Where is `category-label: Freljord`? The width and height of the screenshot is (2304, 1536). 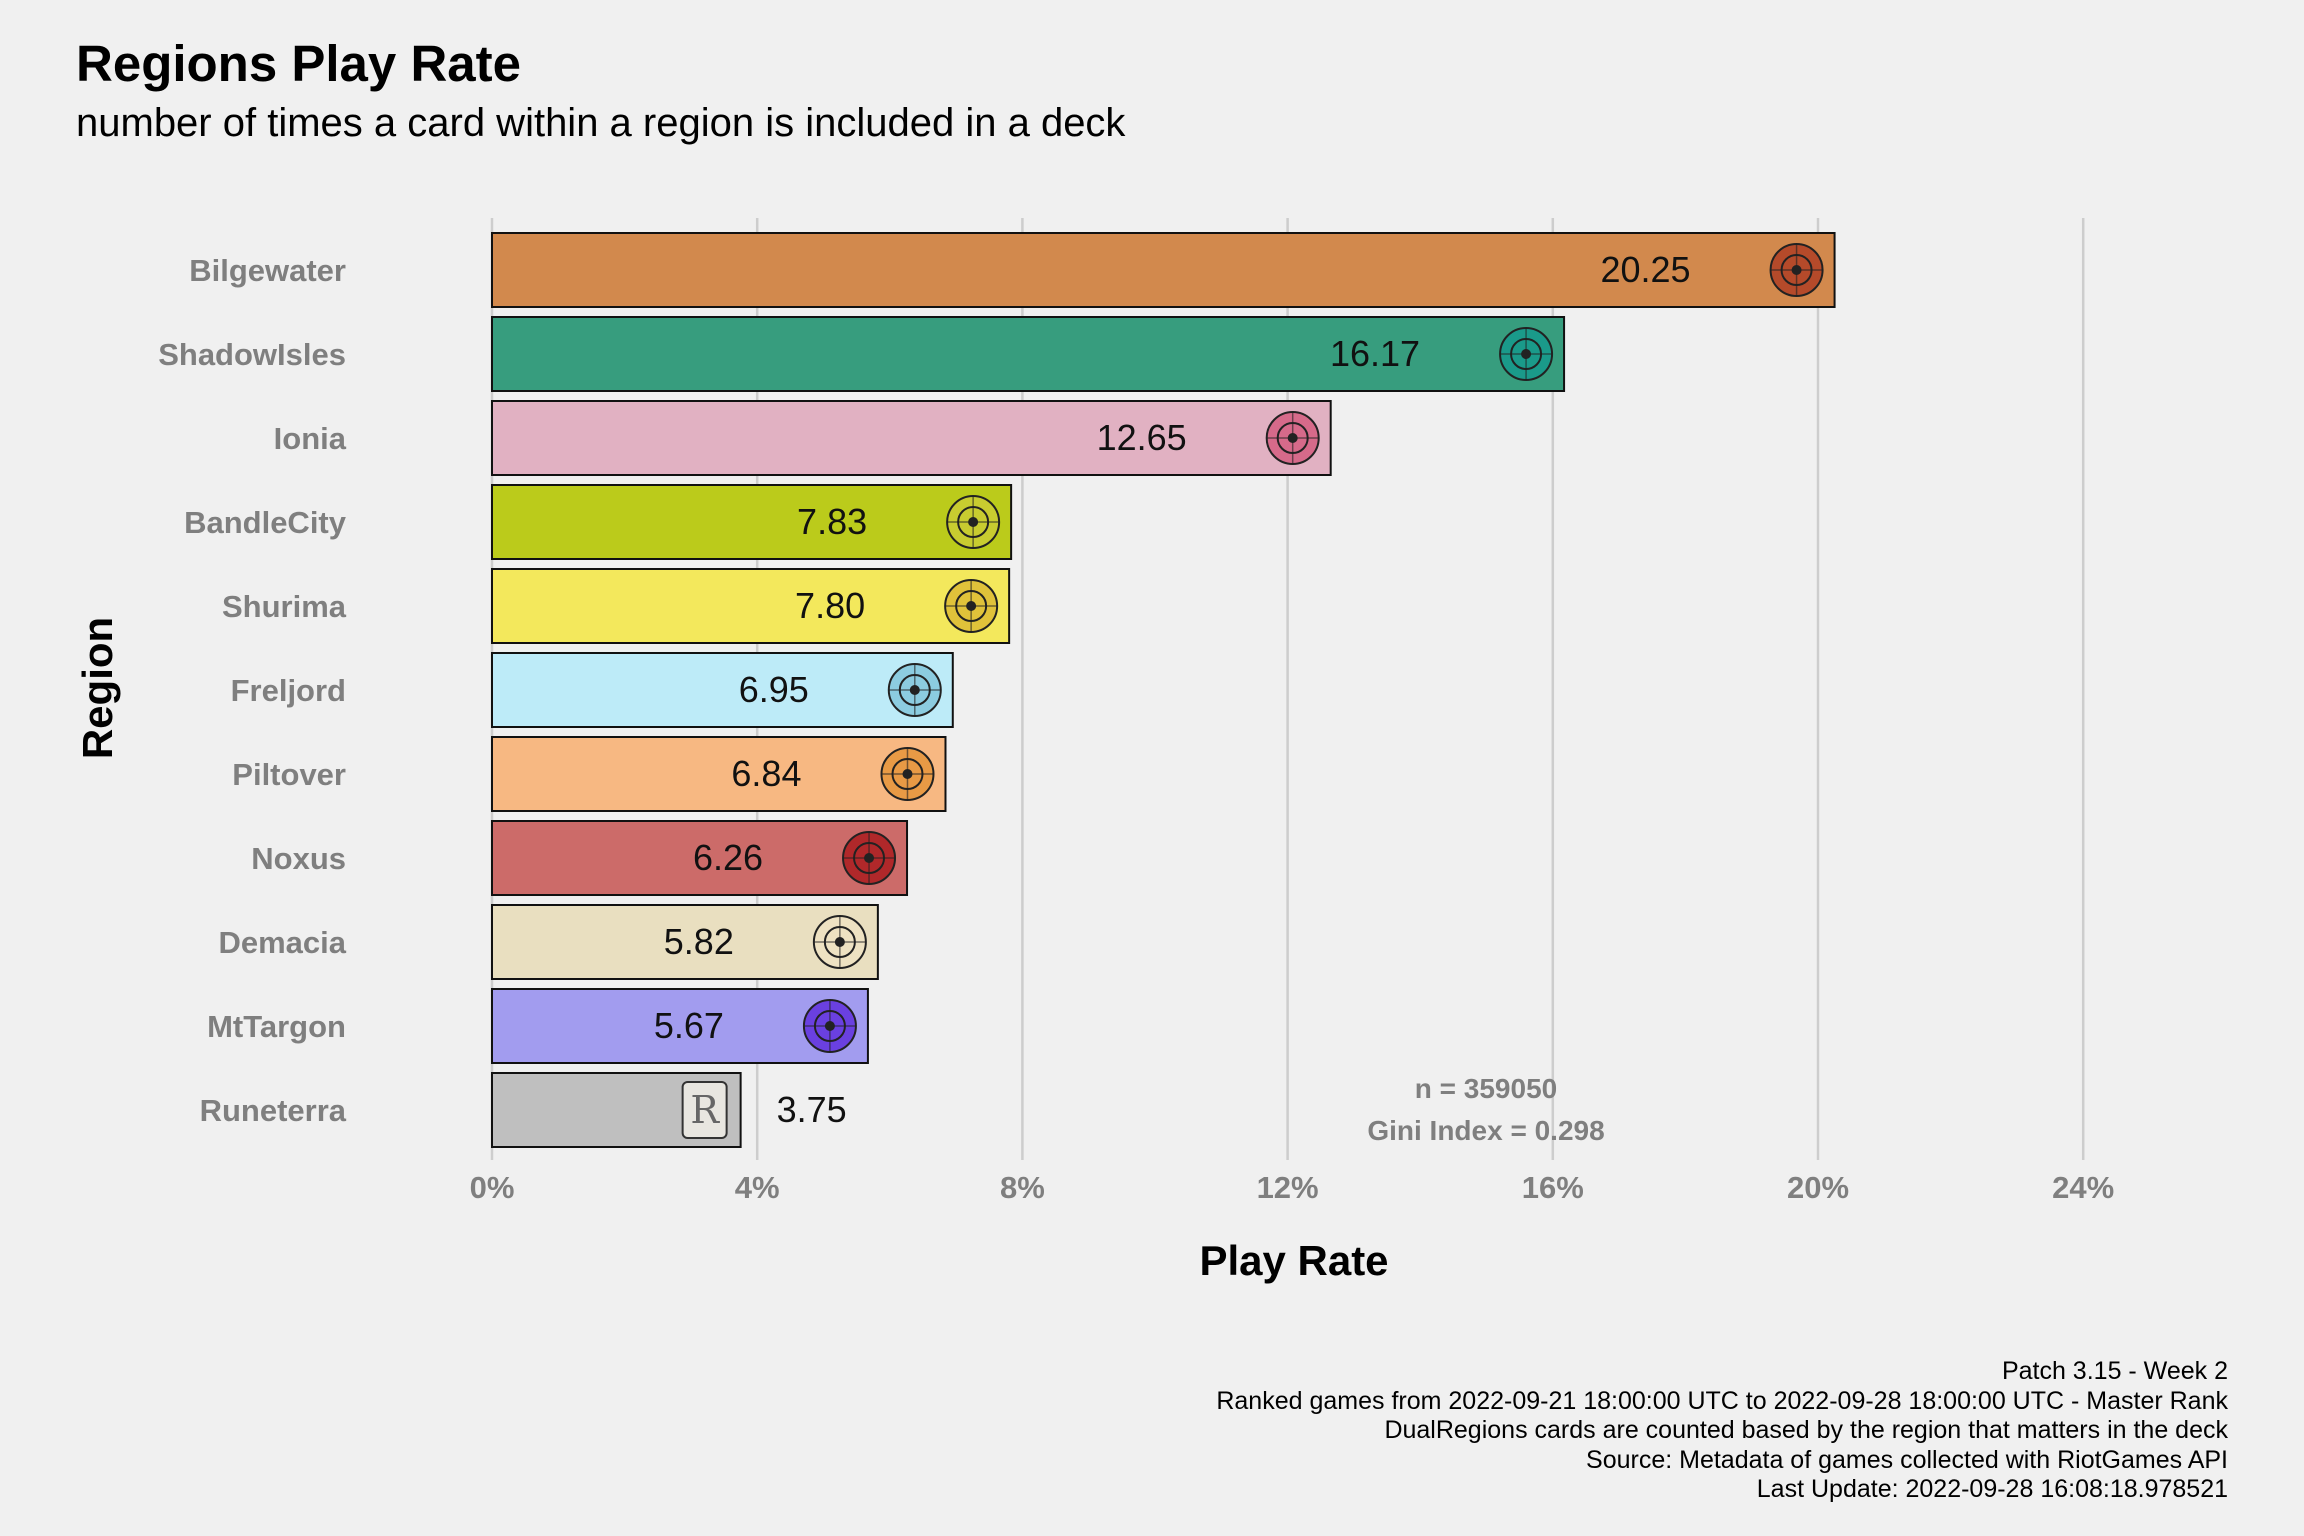 category-label: Freljord is located at coordinates (288, 690).